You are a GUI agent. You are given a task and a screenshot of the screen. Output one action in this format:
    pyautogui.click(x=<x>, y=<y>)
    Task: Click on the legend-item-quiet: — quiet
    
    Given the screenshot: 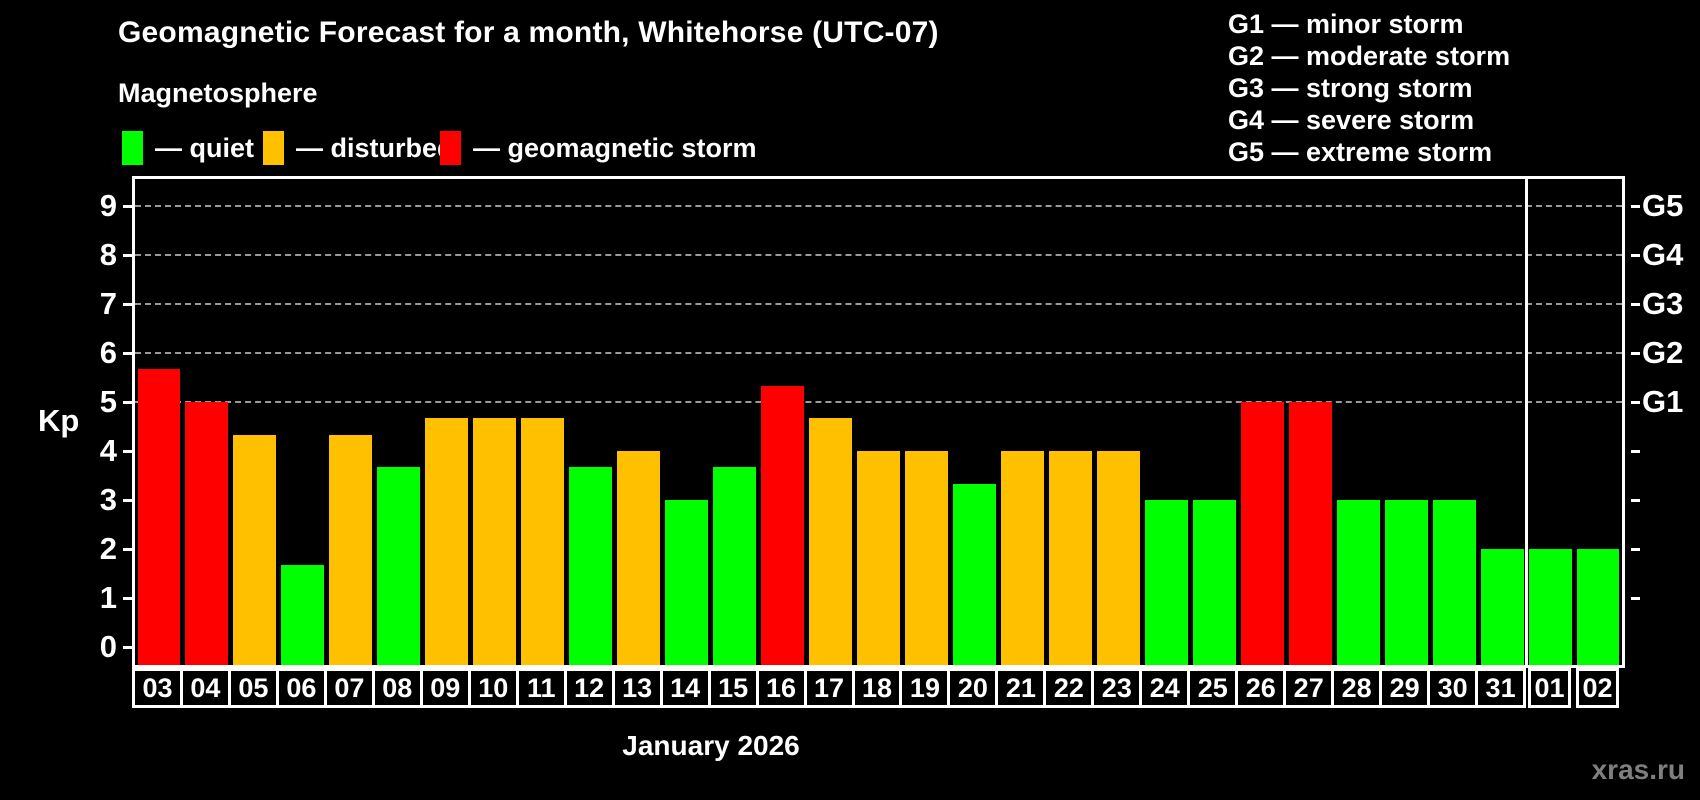 What is the action you would take?
    pyautogui.click(x=188, y=148)
    